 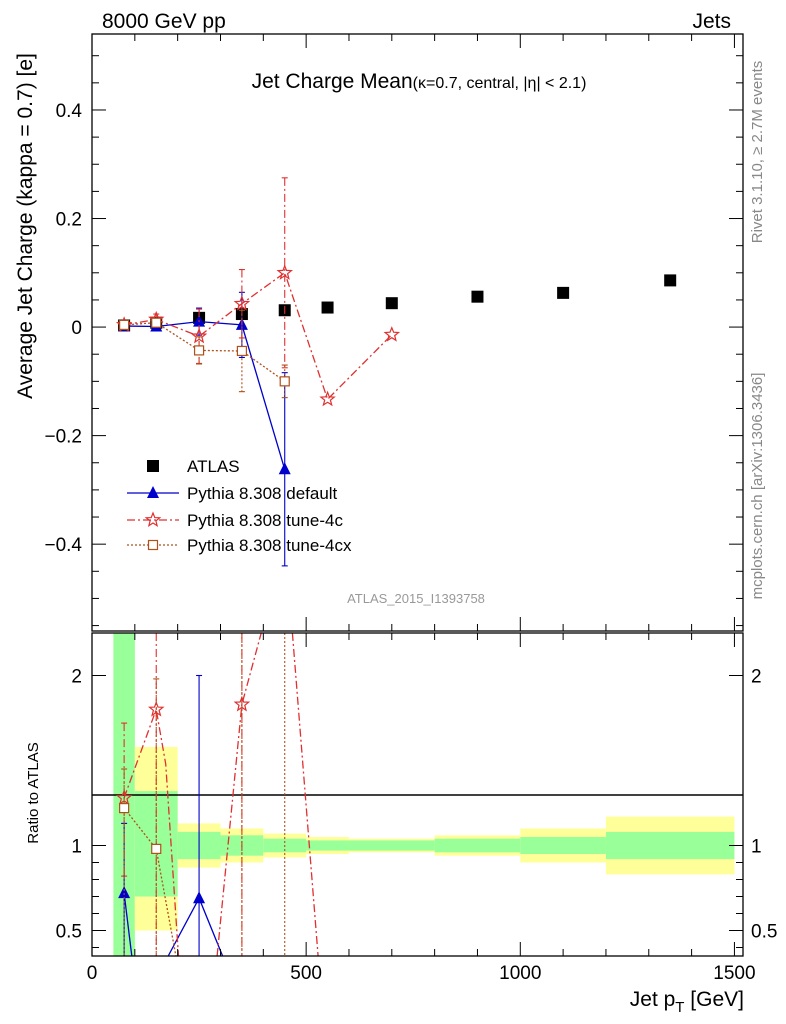 What do you see at coordinates (269, 545) in the screenshot?
I see `legend-label: Pythia 8.308 tune-4cx` at bounding box center [269, 545].